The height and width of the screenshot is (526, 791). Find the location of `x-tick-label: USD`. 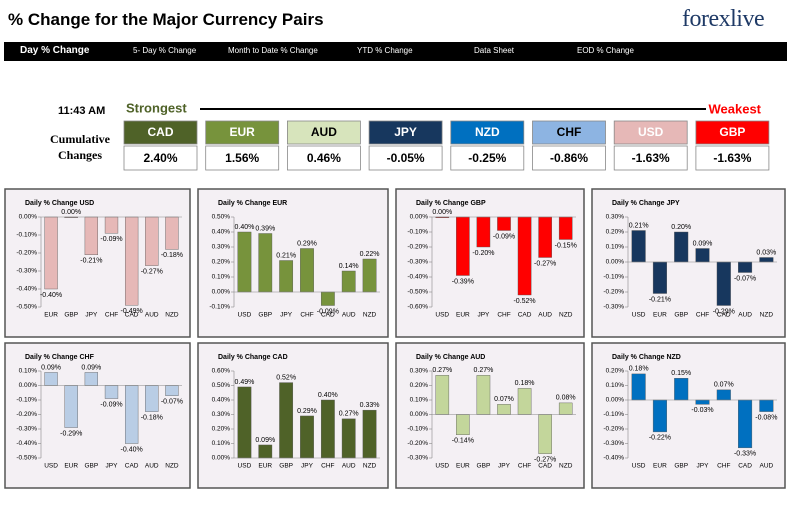

x-tick-label: USD is located at coordinates (639, 315).